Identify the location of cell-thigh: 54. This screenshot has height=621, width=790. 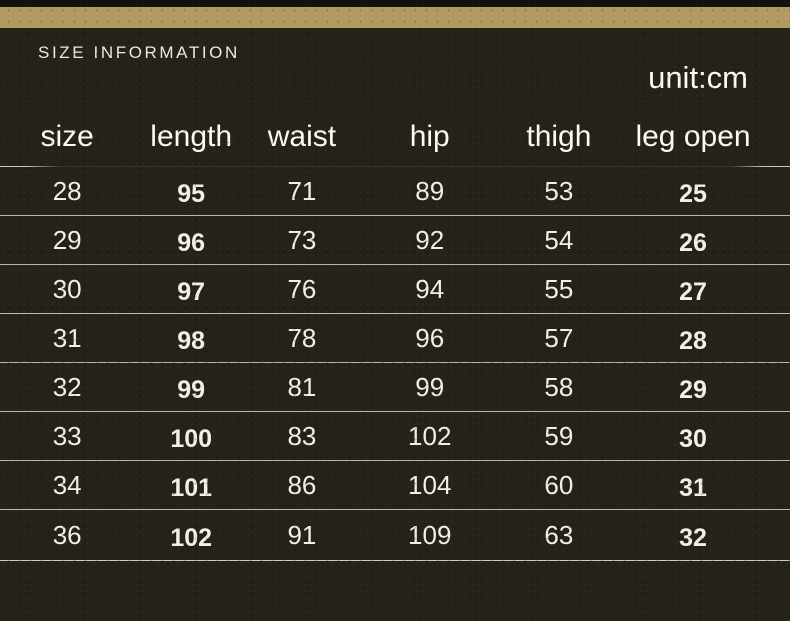
(559, 239).